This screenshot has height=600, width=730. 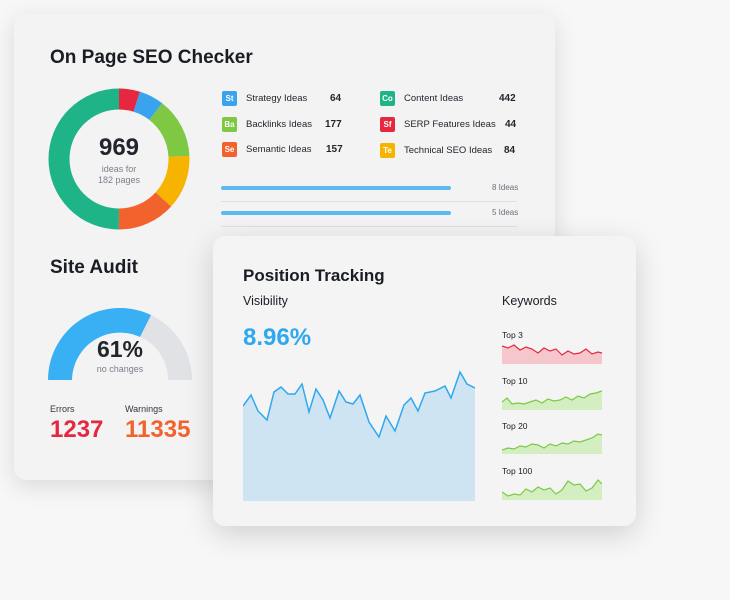 I want to click on idea-label: Content Ideas, so click(x=434, y=98).